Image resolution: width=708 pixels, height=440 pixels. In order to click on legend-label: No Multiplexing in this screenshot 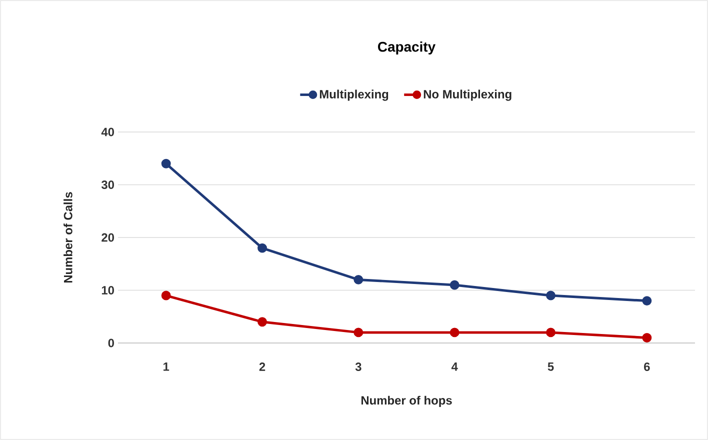, I will do `click(468, 95)`.